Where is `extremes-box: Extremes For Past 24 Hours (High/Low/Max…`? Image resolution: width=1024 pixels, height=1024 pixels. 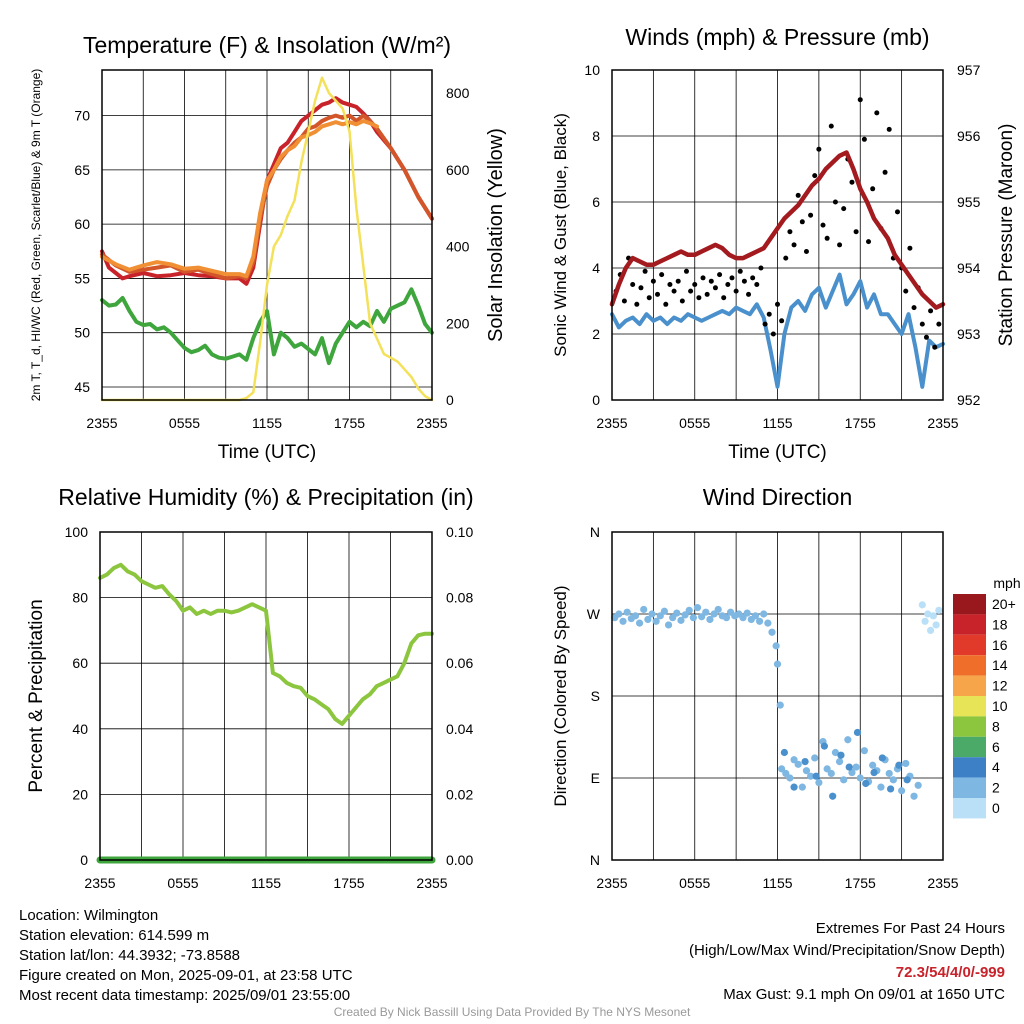 extremes-box: Extremes For Past 24 Hours (High/Low/Max… is located at coordinates (847, 962).